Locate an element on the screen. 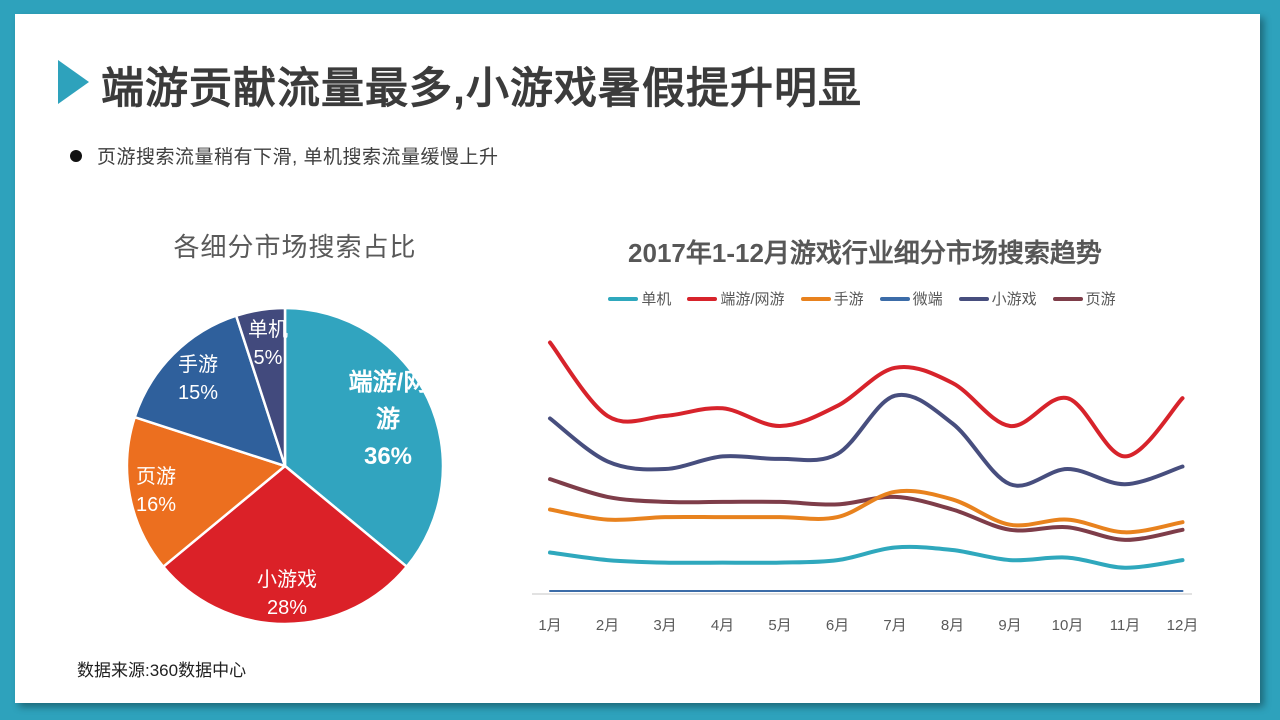 The width and height of the screenshot is (1280, 720). x-axis-label-2: 3月 is located at coordinates (665, 625).